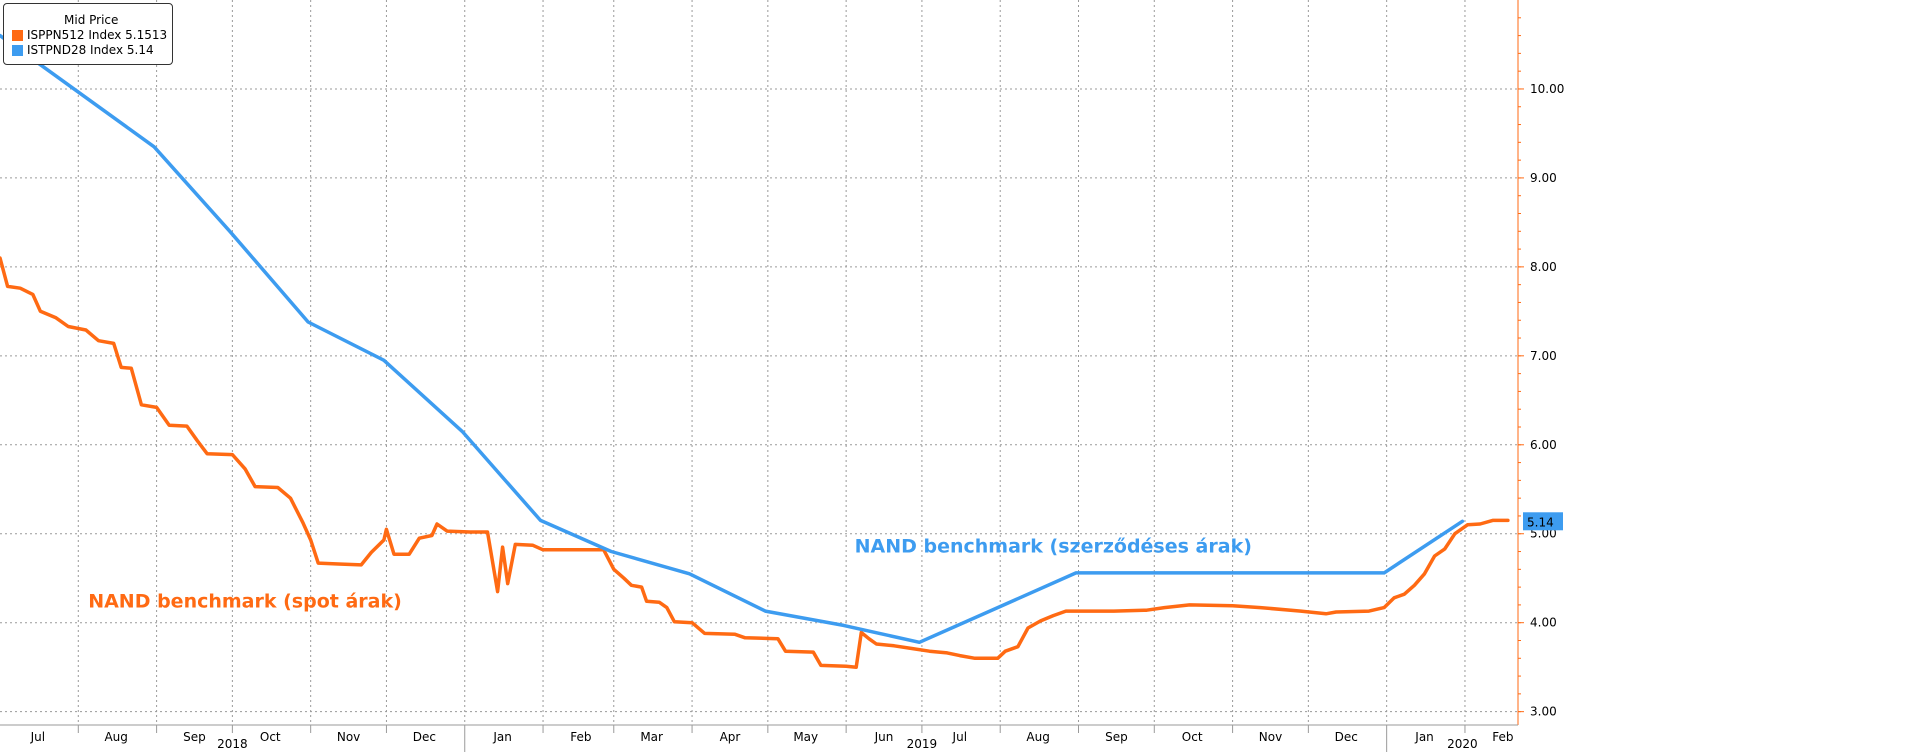  I want to click on legend-swatch-blue, so click(17, 50).